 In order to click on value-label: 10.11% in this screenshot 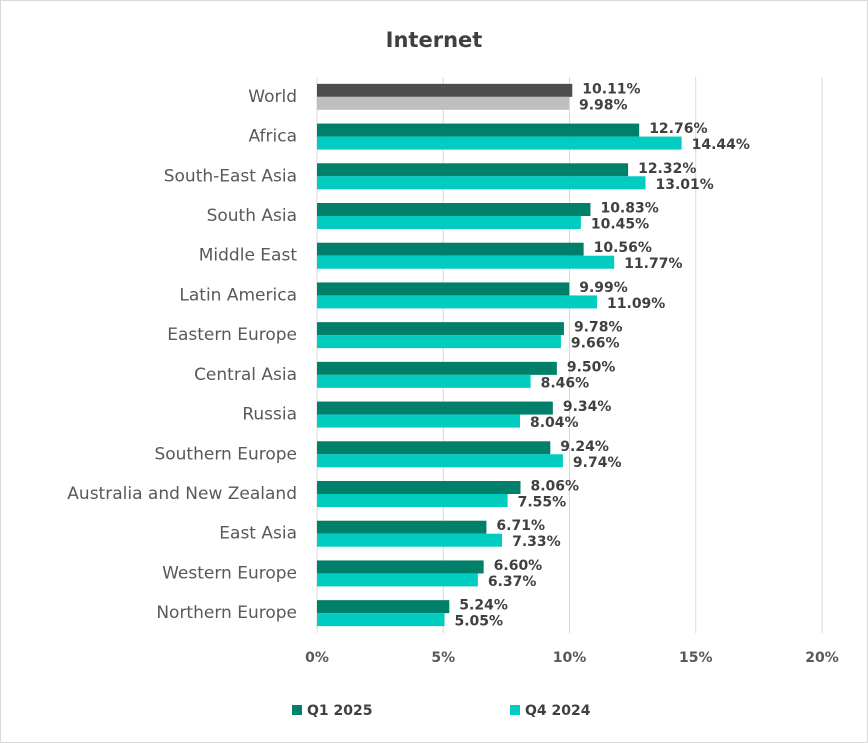, I will do `click(611, 89)`.